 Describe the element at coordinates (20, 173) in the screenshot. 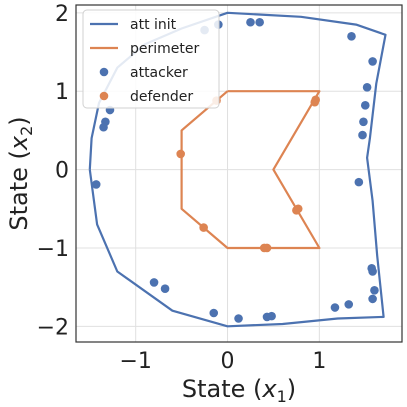

I see `y-axis-label: State (x2)` at that location.